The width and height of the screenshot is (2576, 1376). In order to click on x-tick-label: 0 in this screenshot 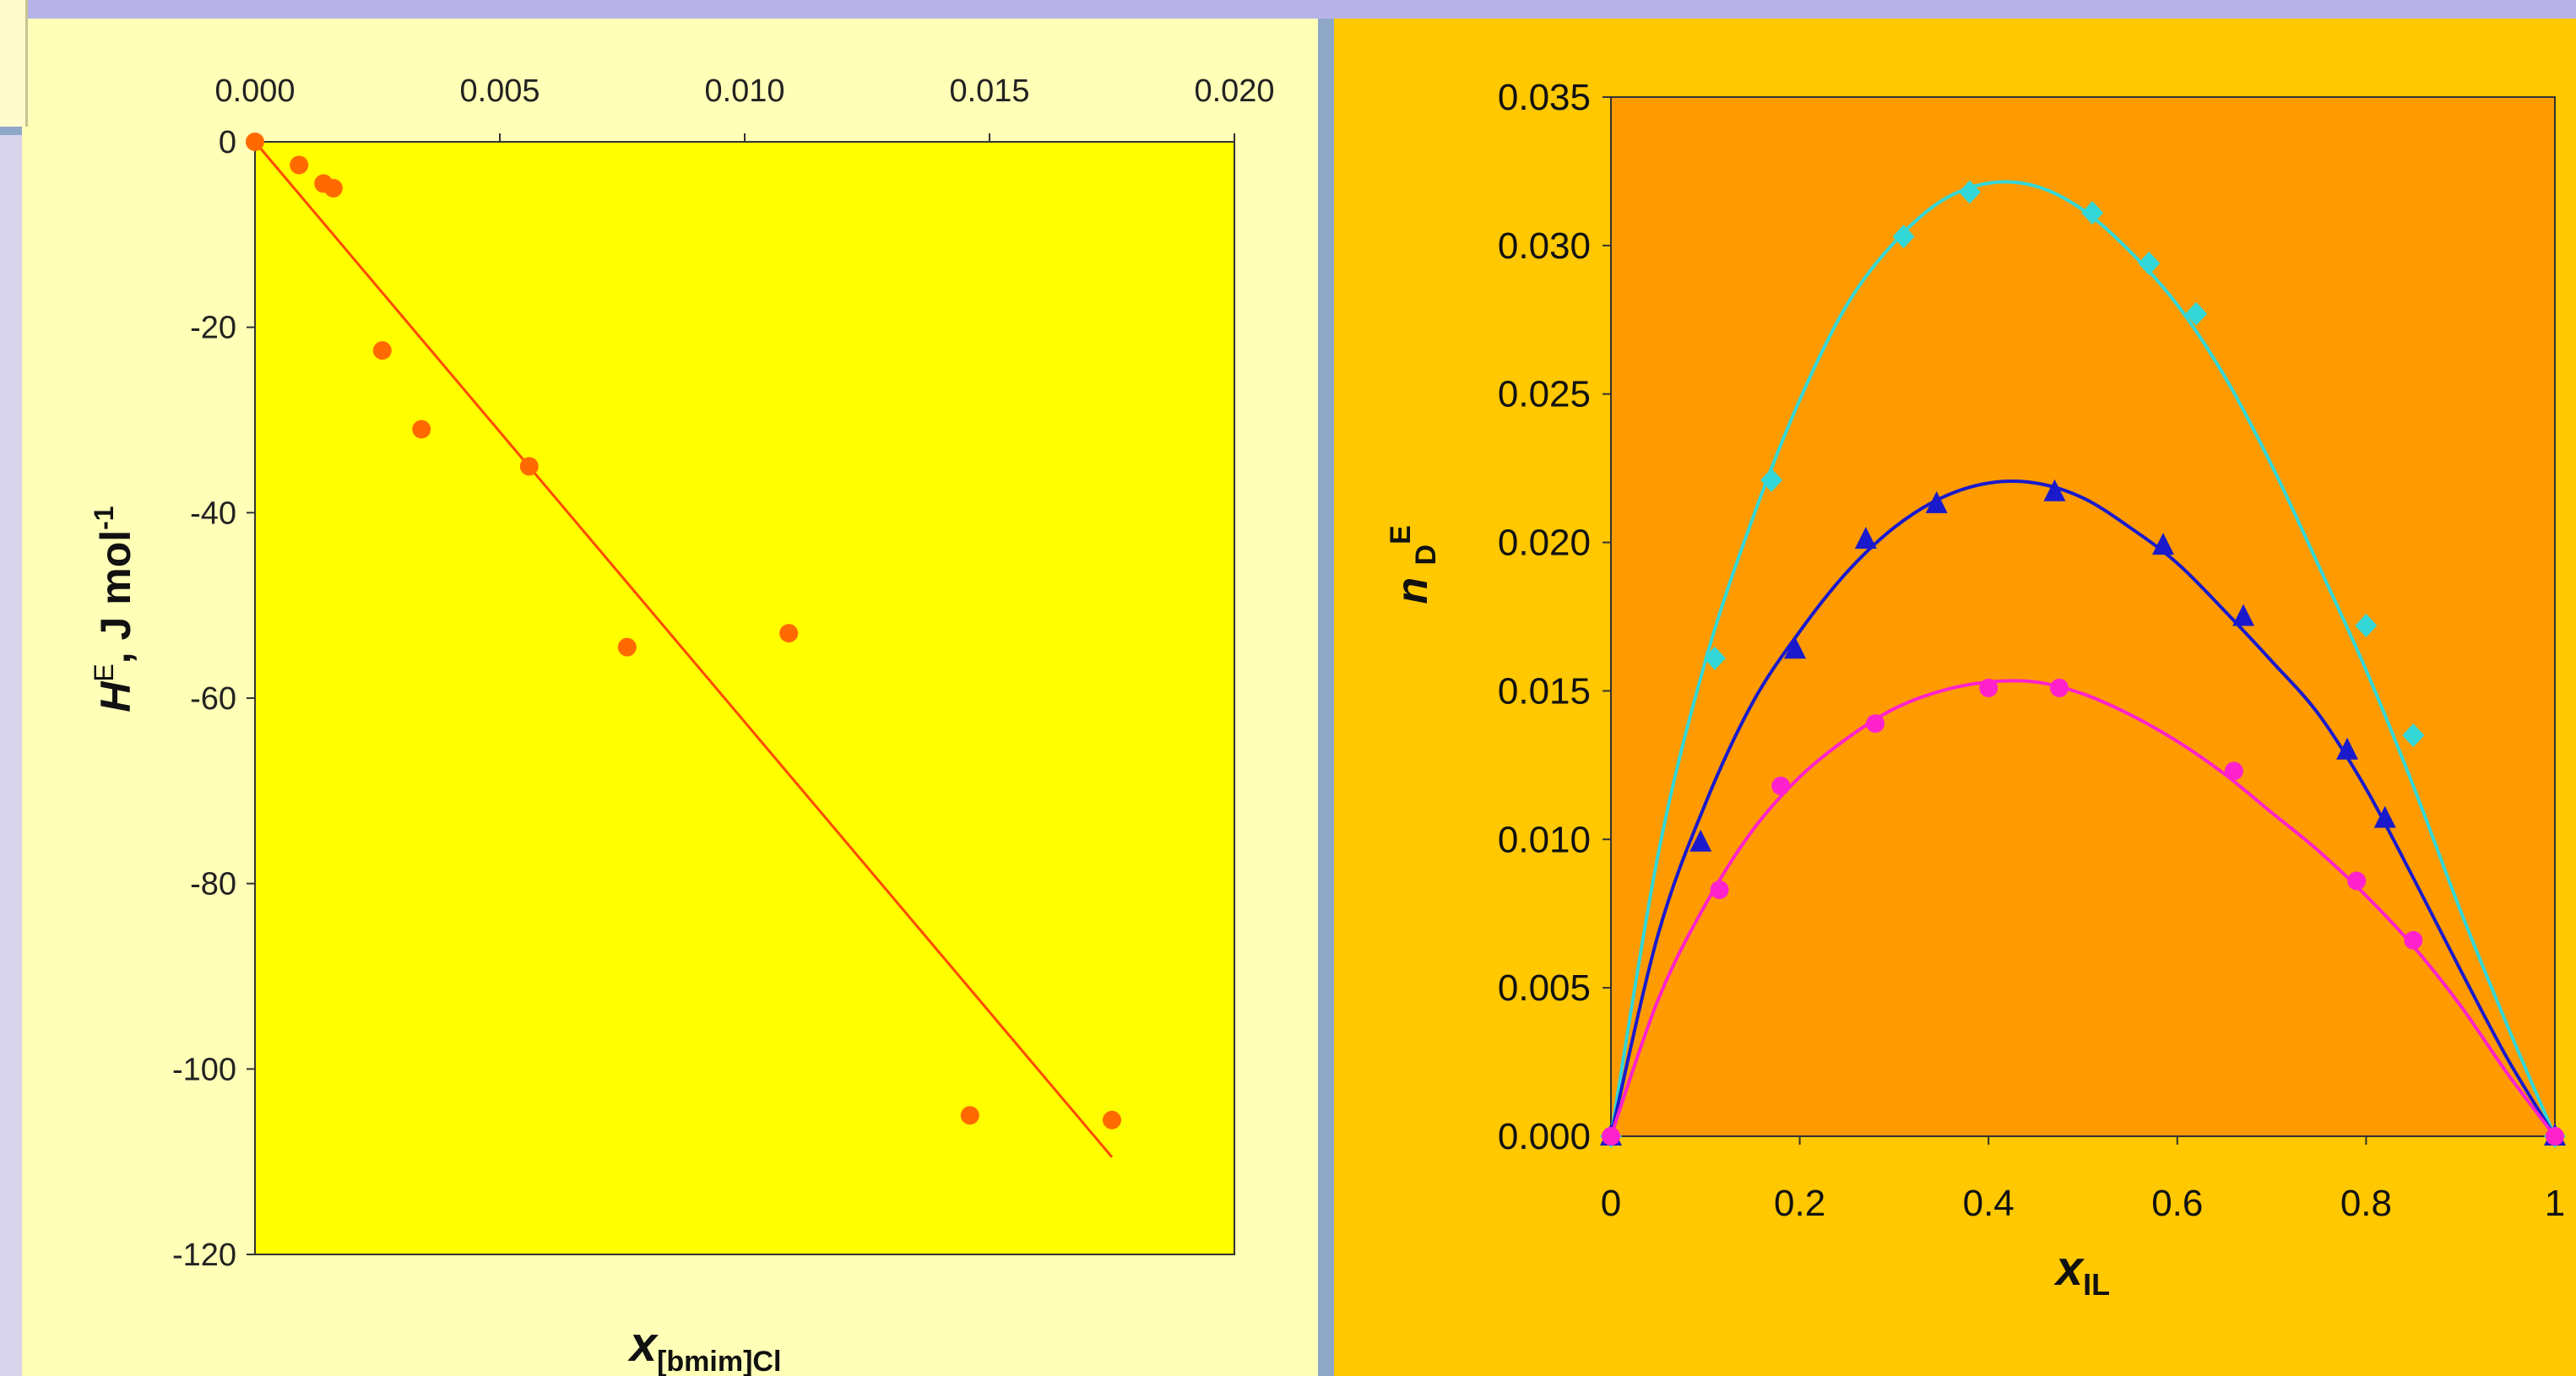, I will do `click(1611, 1203)`.